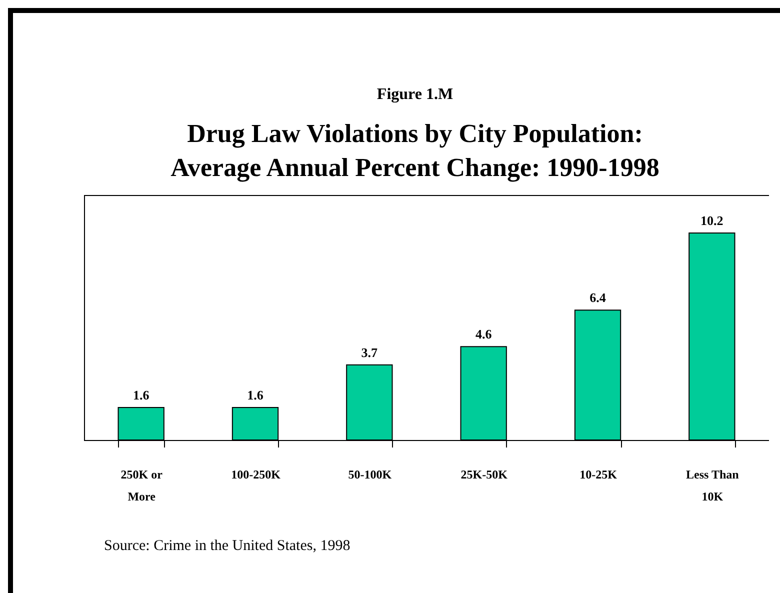 The image size is (780, 593). What do you see at coordinates (227, 546) in the screenshot?
I see `source-note: Source: Crime in the United States, 1998` at bounding box center [227, 546].